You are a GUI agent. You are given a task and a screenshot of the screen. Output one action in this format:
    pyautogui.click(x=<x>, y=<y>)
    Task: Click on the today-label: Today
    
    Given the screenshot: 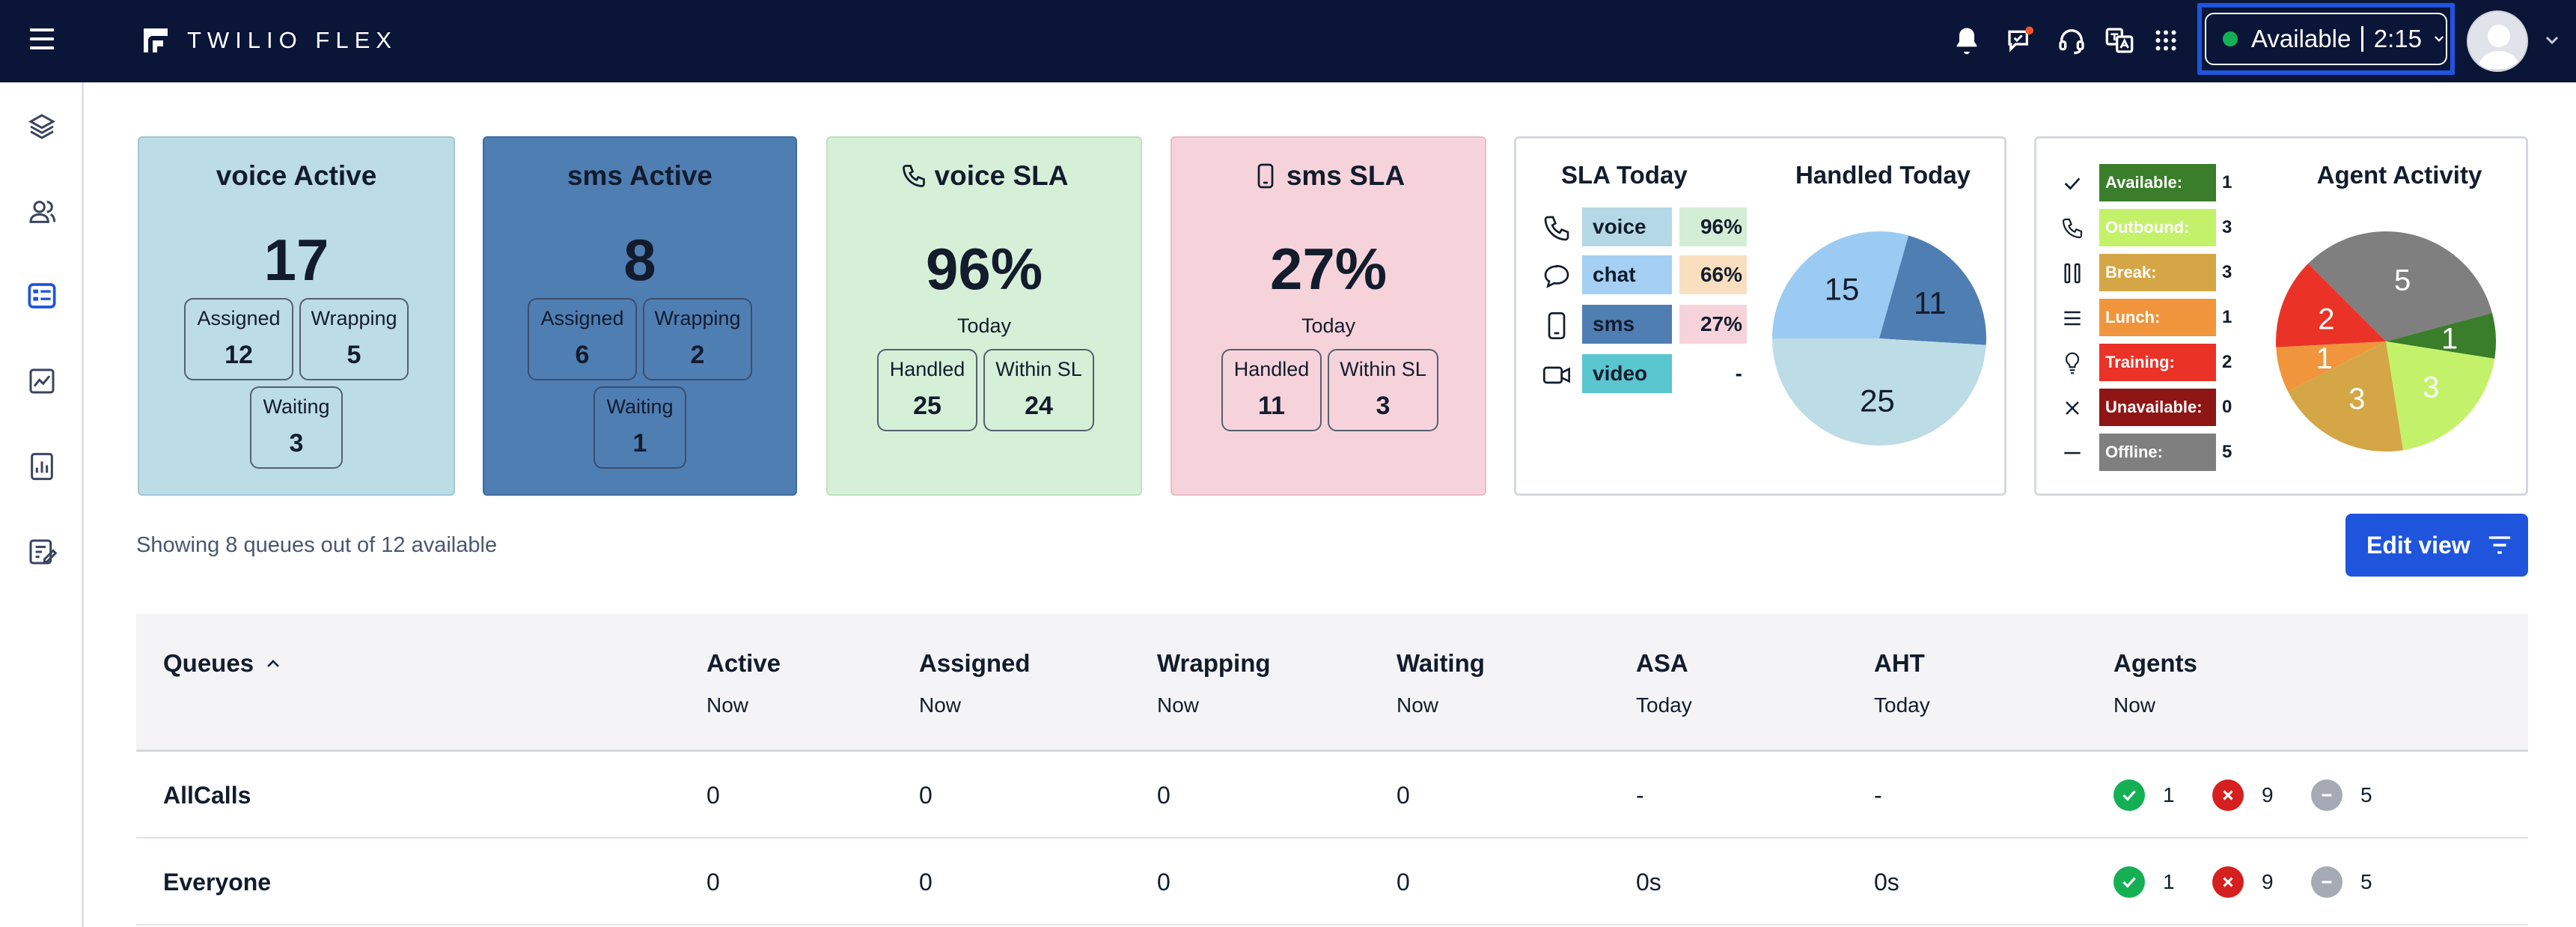 What is the action you would take?
    pyautogui.click(x=984, y=325)
    